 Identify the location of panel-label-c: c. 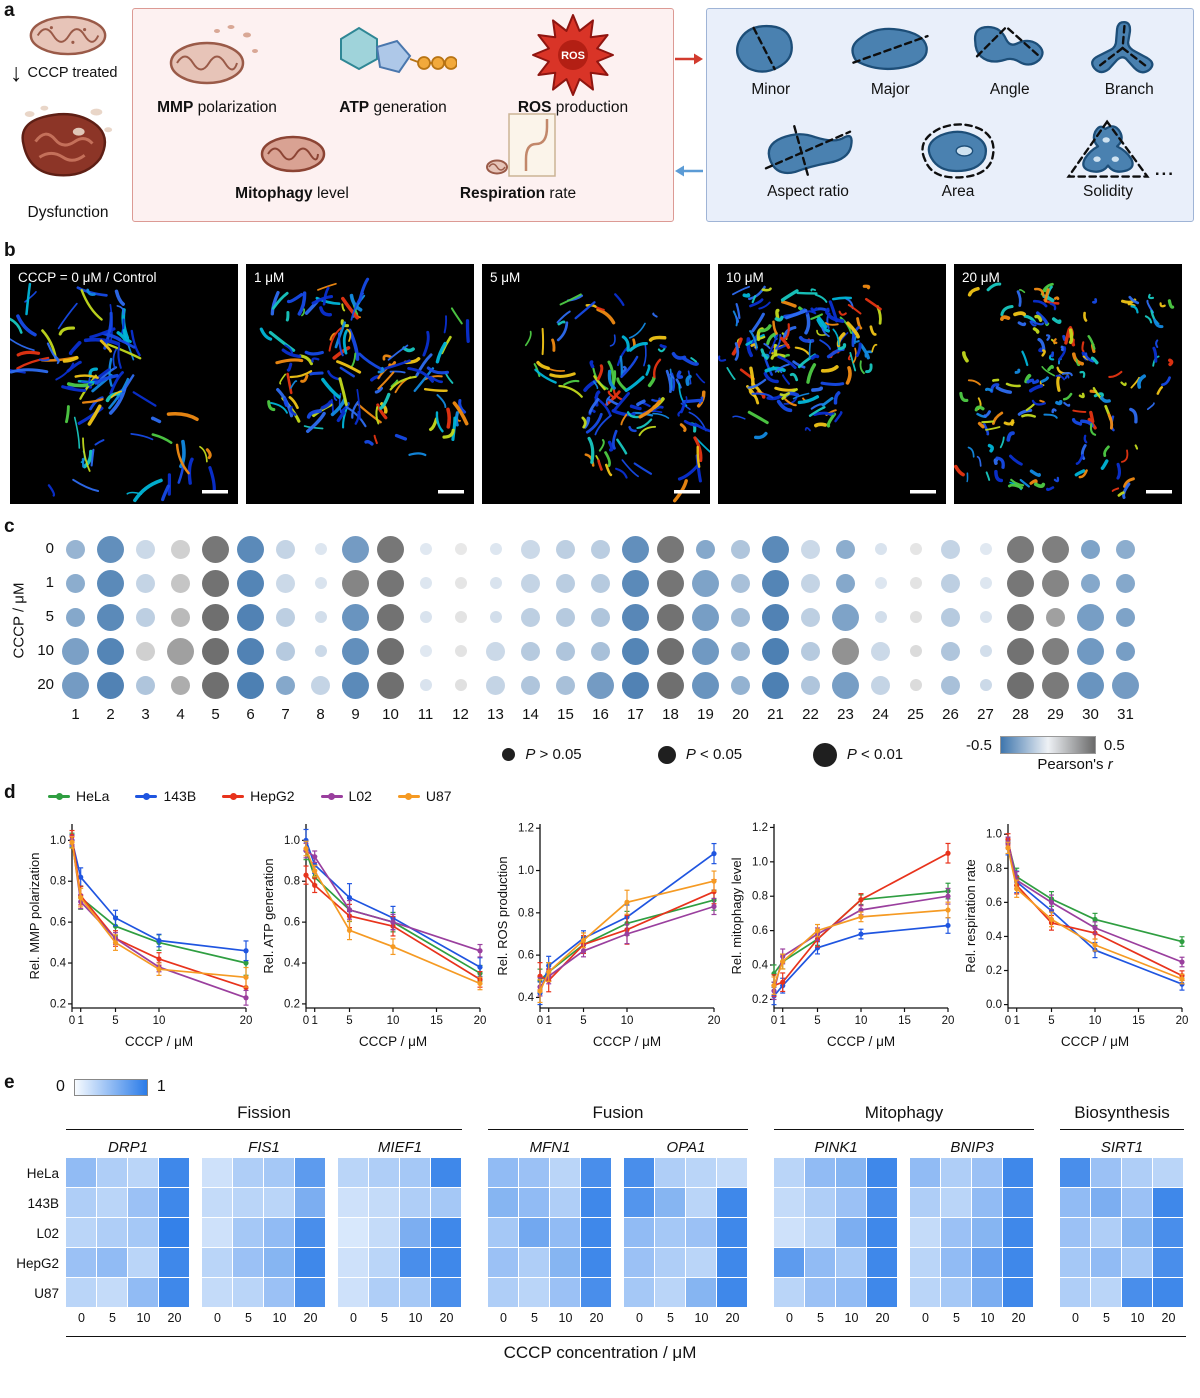
(9, 526).